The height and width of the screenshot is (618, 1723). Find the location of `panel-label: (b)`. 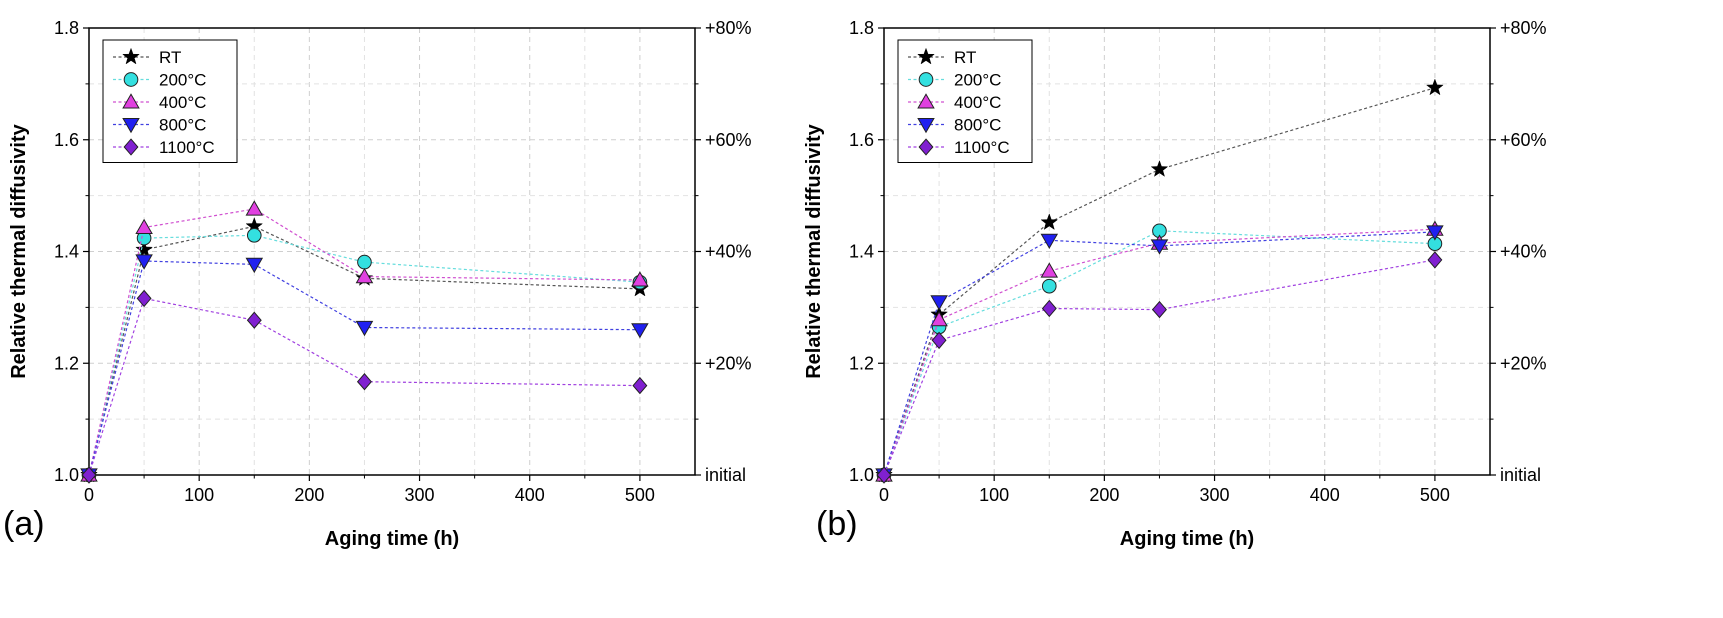

panel-label: (b) is located at coordinates (837, 524).